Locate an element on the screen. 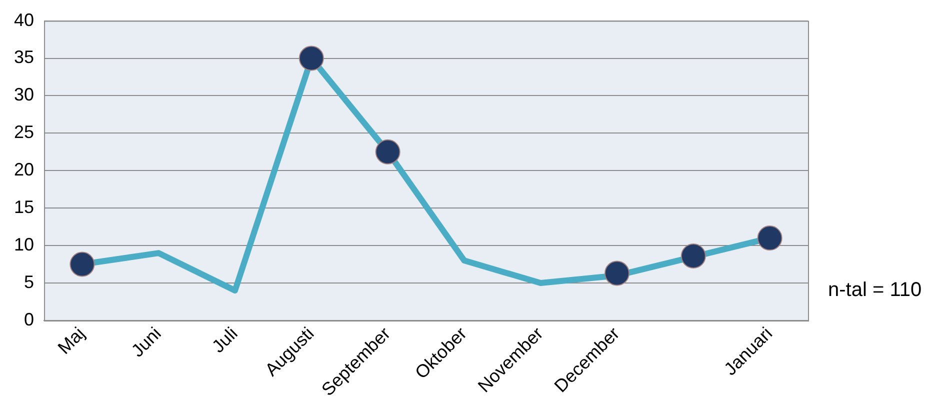 This screenshot has width=944, height=404. y-tick-label: 15 is located at coordinates (24, 207).